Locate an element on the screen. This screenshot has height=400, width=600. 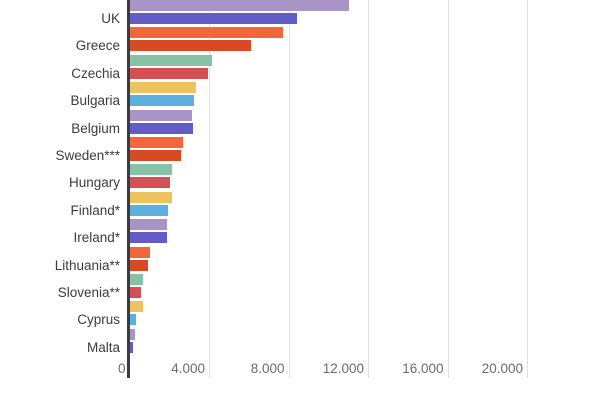
x-tick-label: 12.000 is located at coordinates (343, 368).